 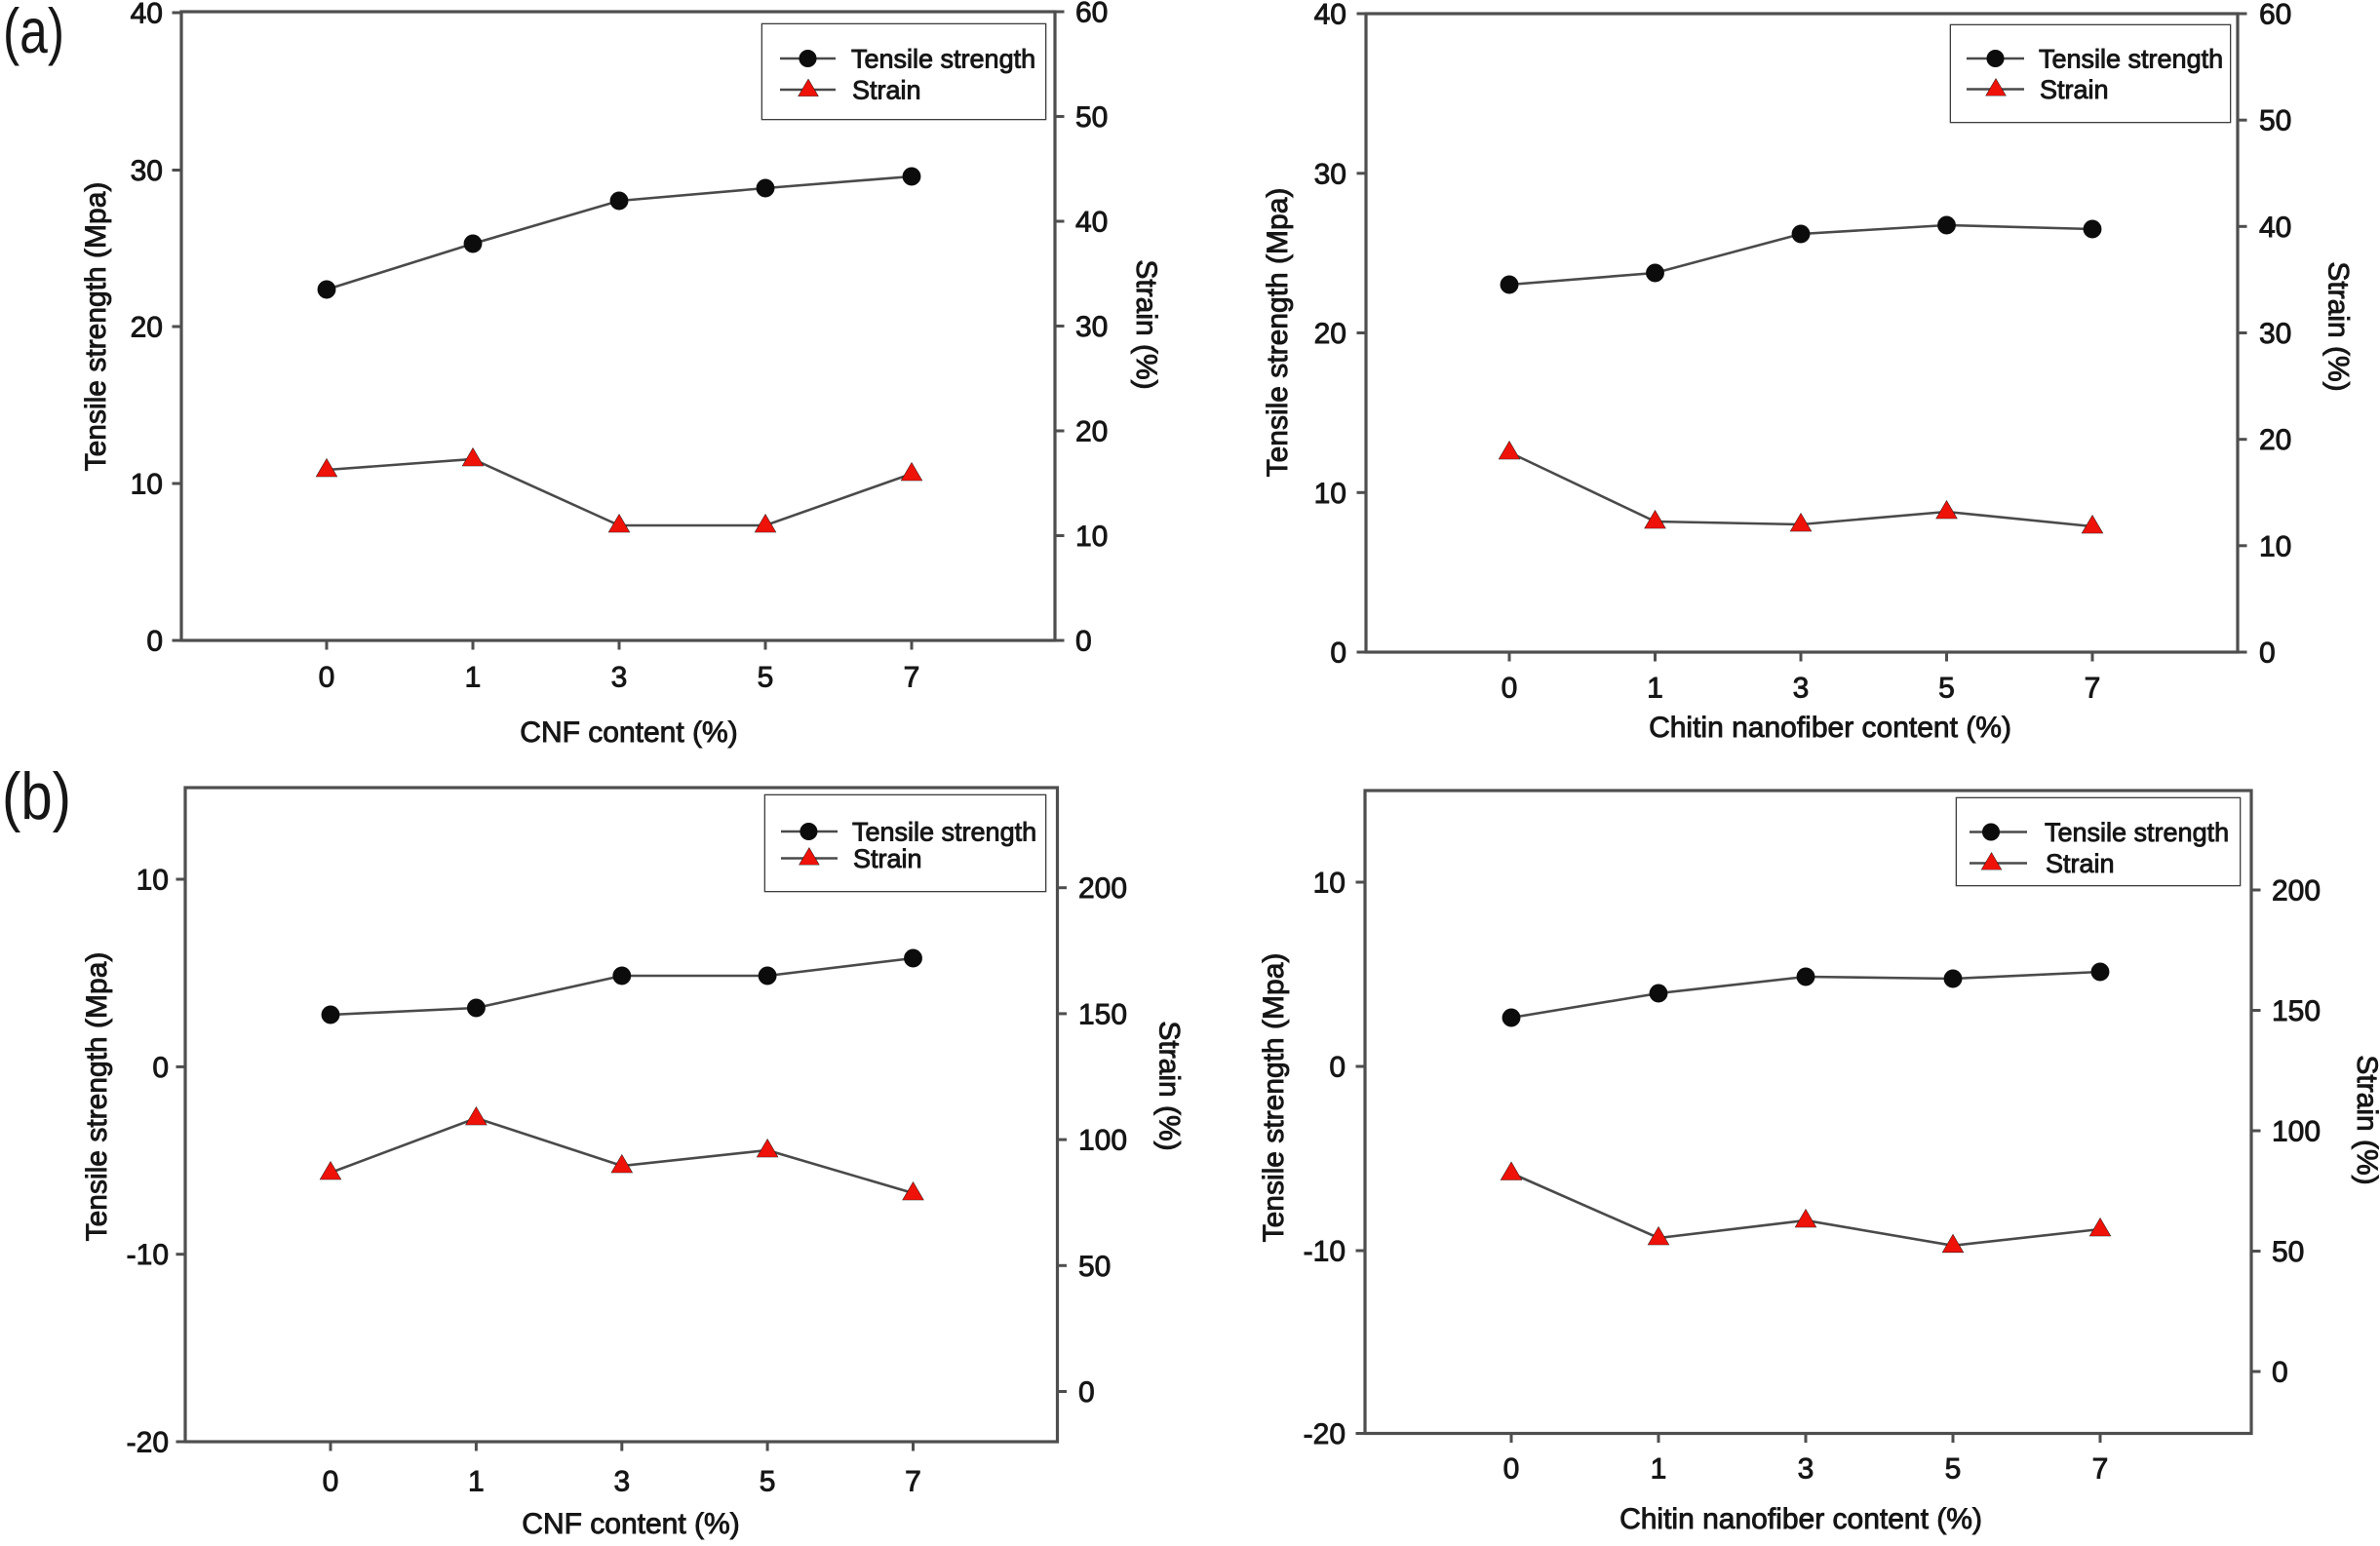 I want to click on svg-text: (b), so click(x=36, y=796).